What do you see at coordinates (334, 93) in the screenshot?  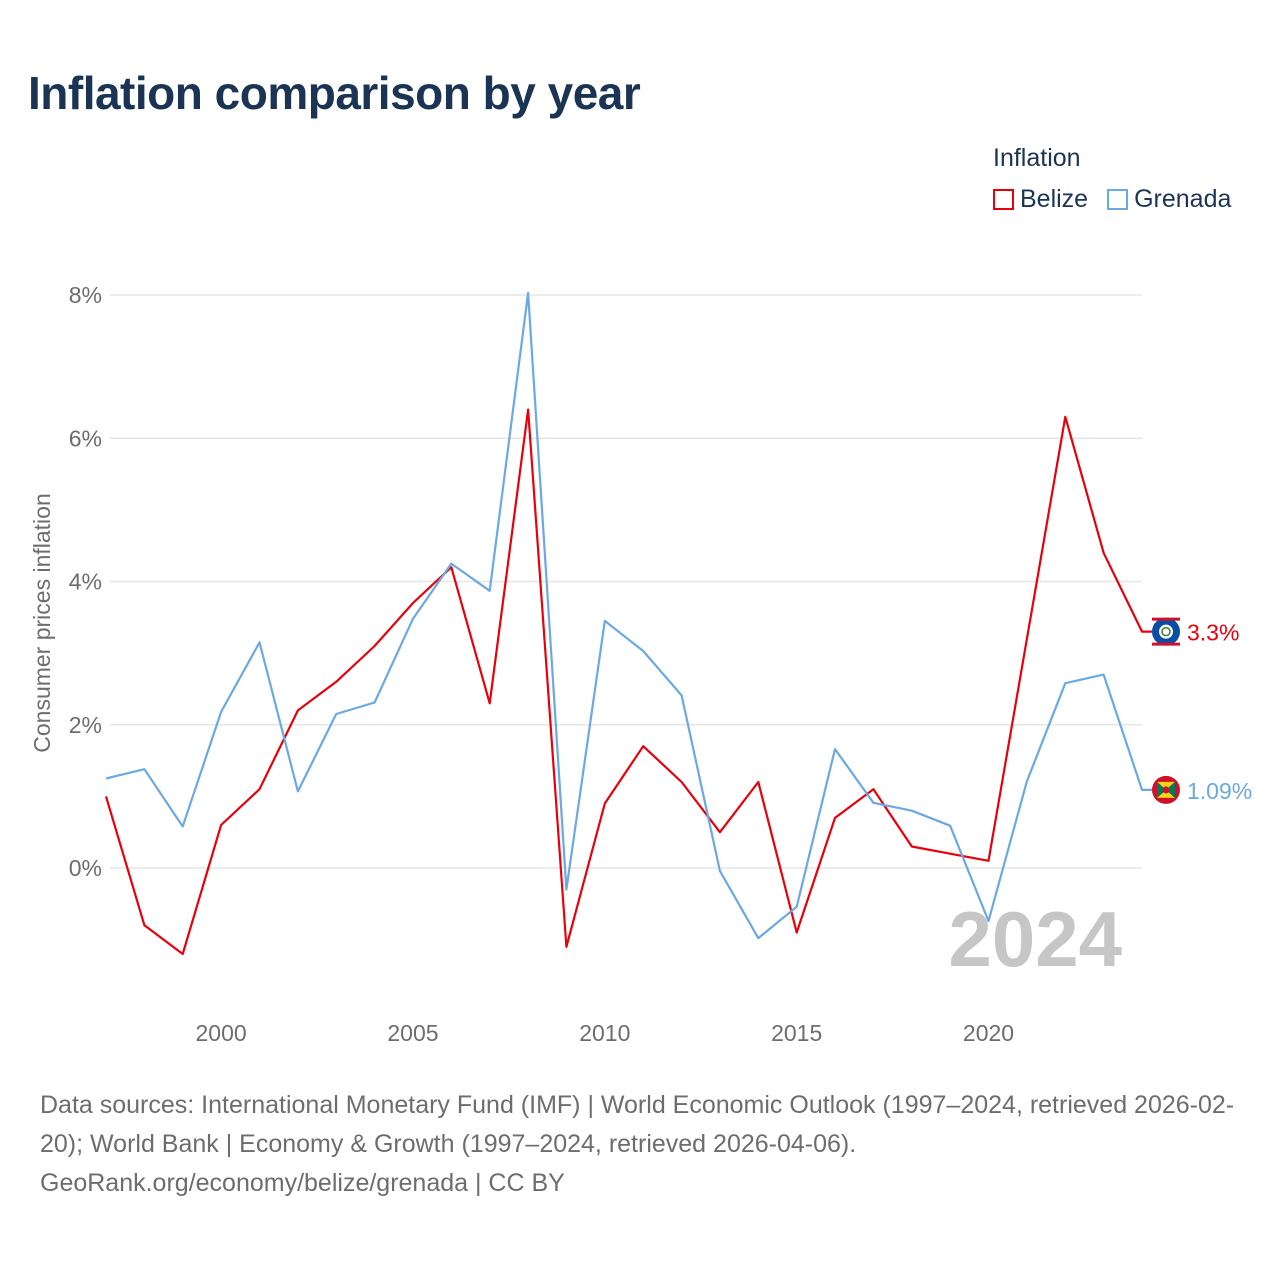 I see `chart-title: Inflation comparison by year` at bounding box center [334, 93].